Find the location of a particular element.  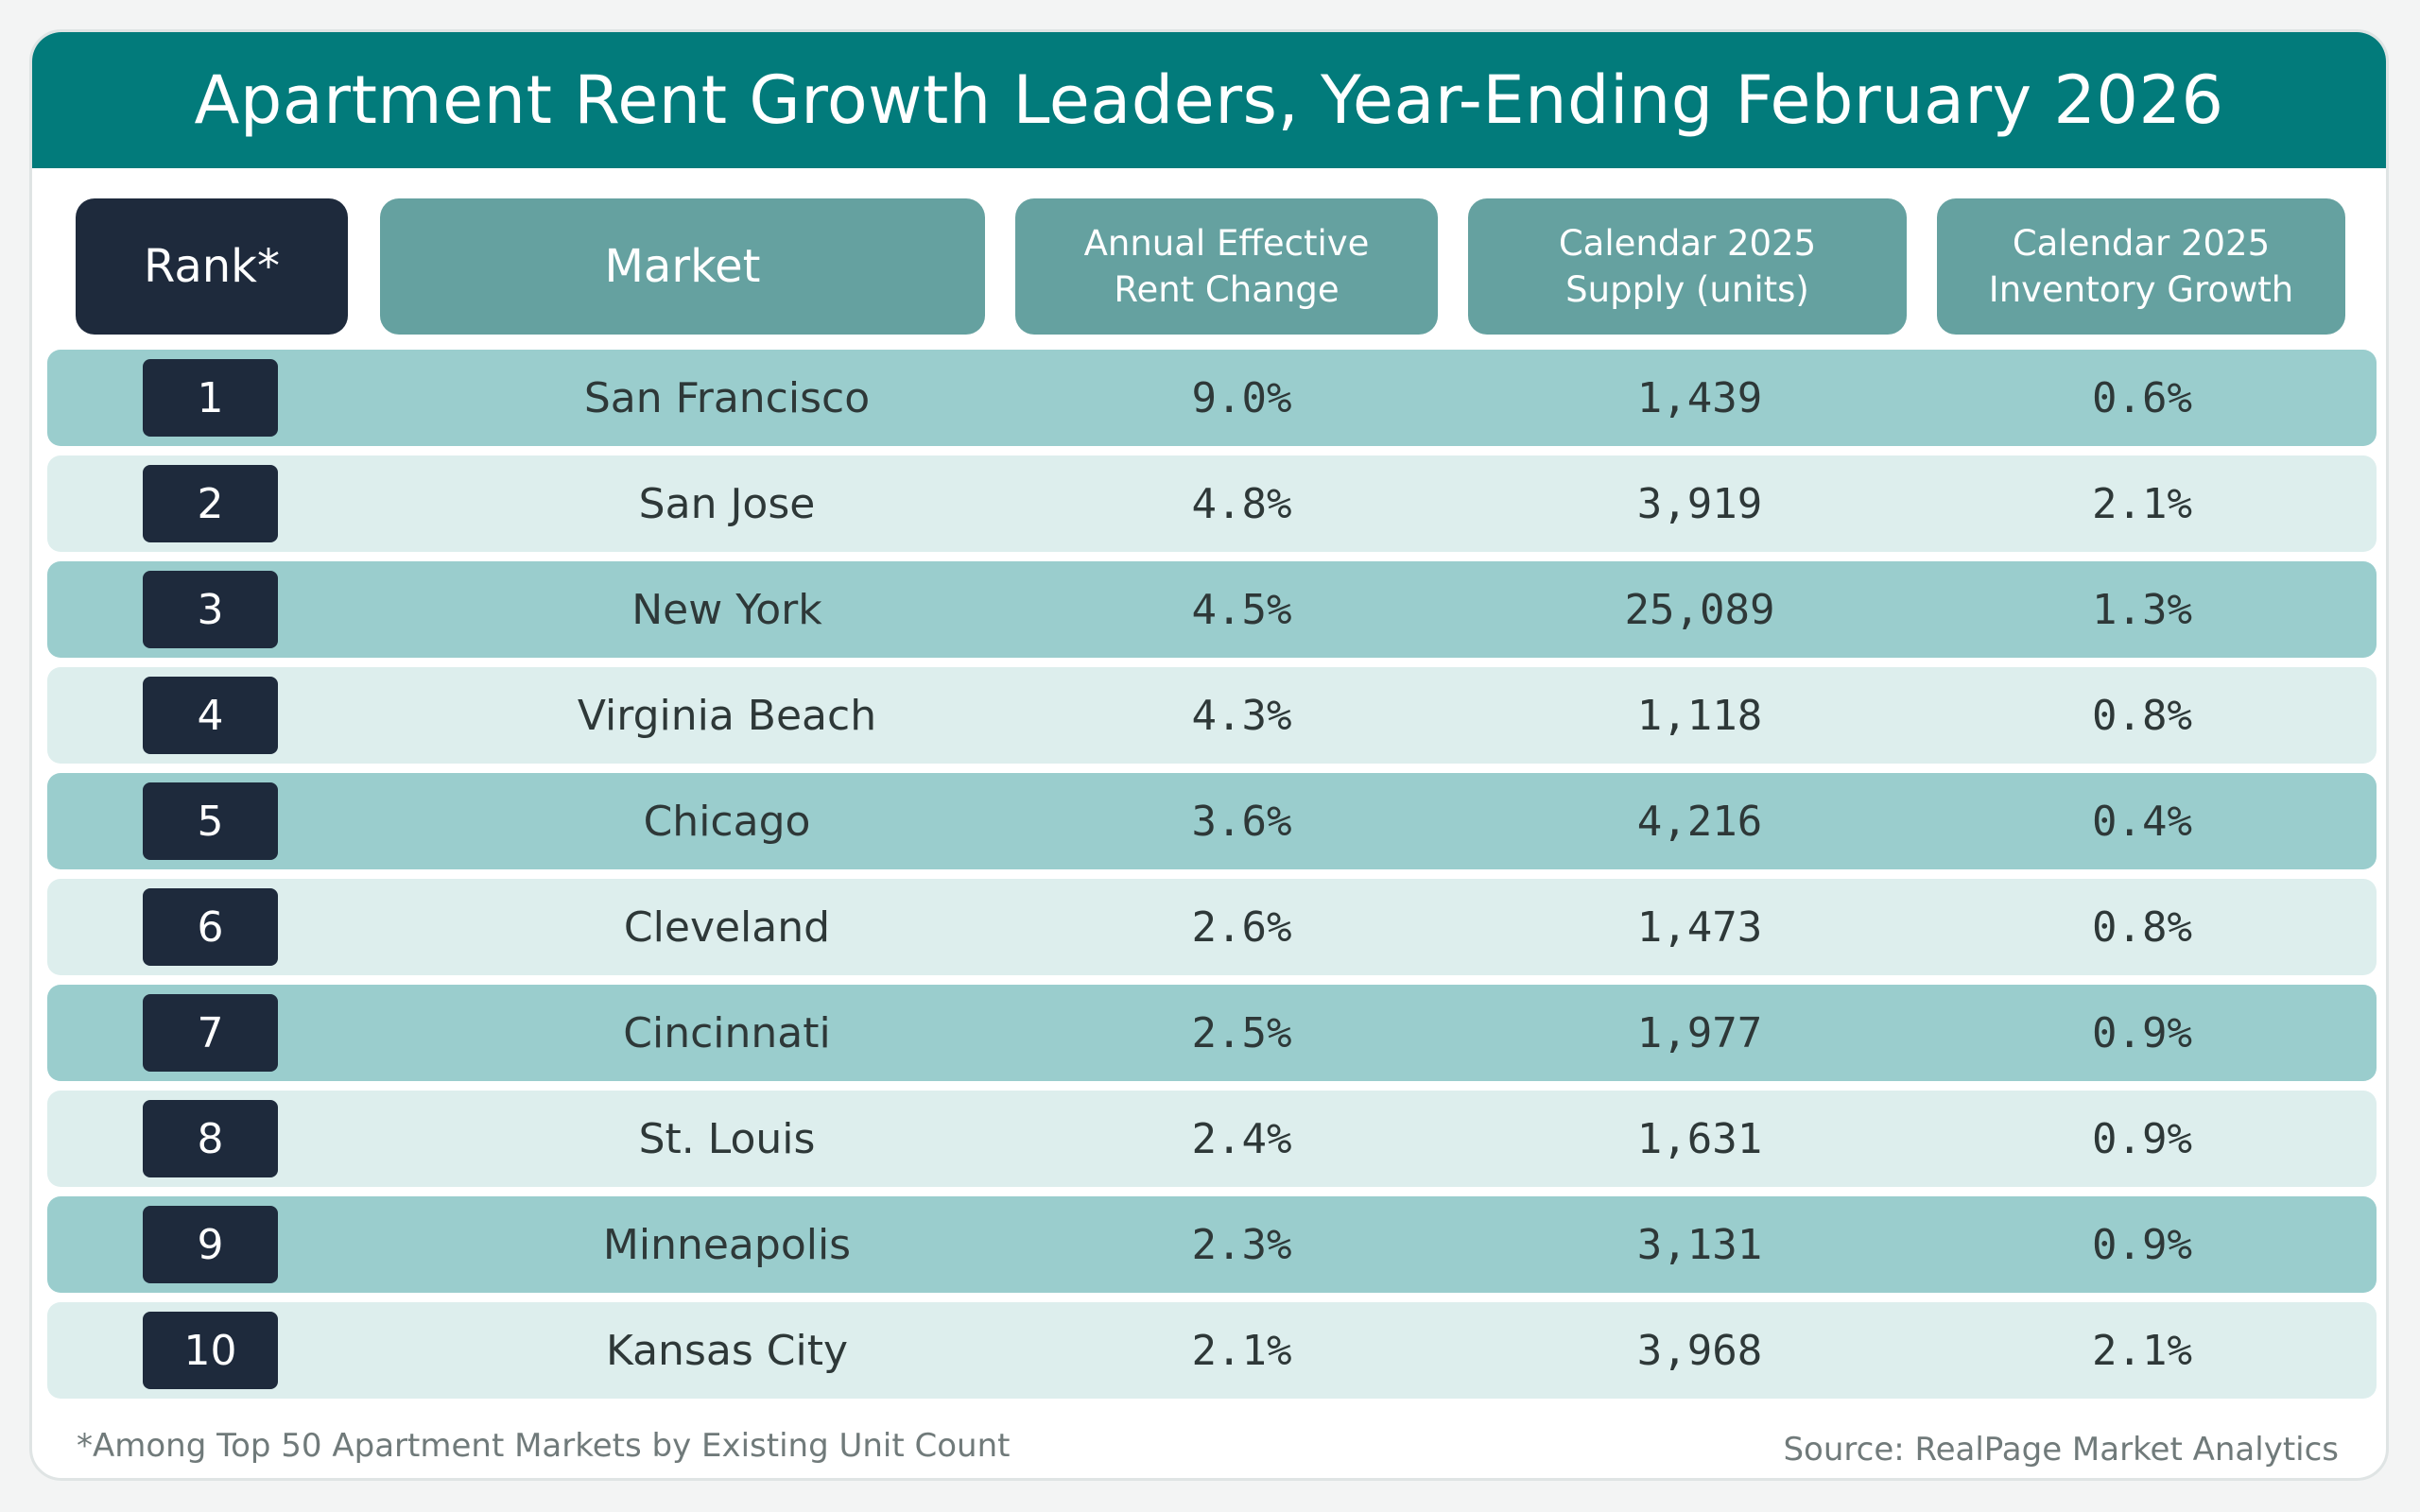

rank-number: 9 is located at coordinates (210, 1244).